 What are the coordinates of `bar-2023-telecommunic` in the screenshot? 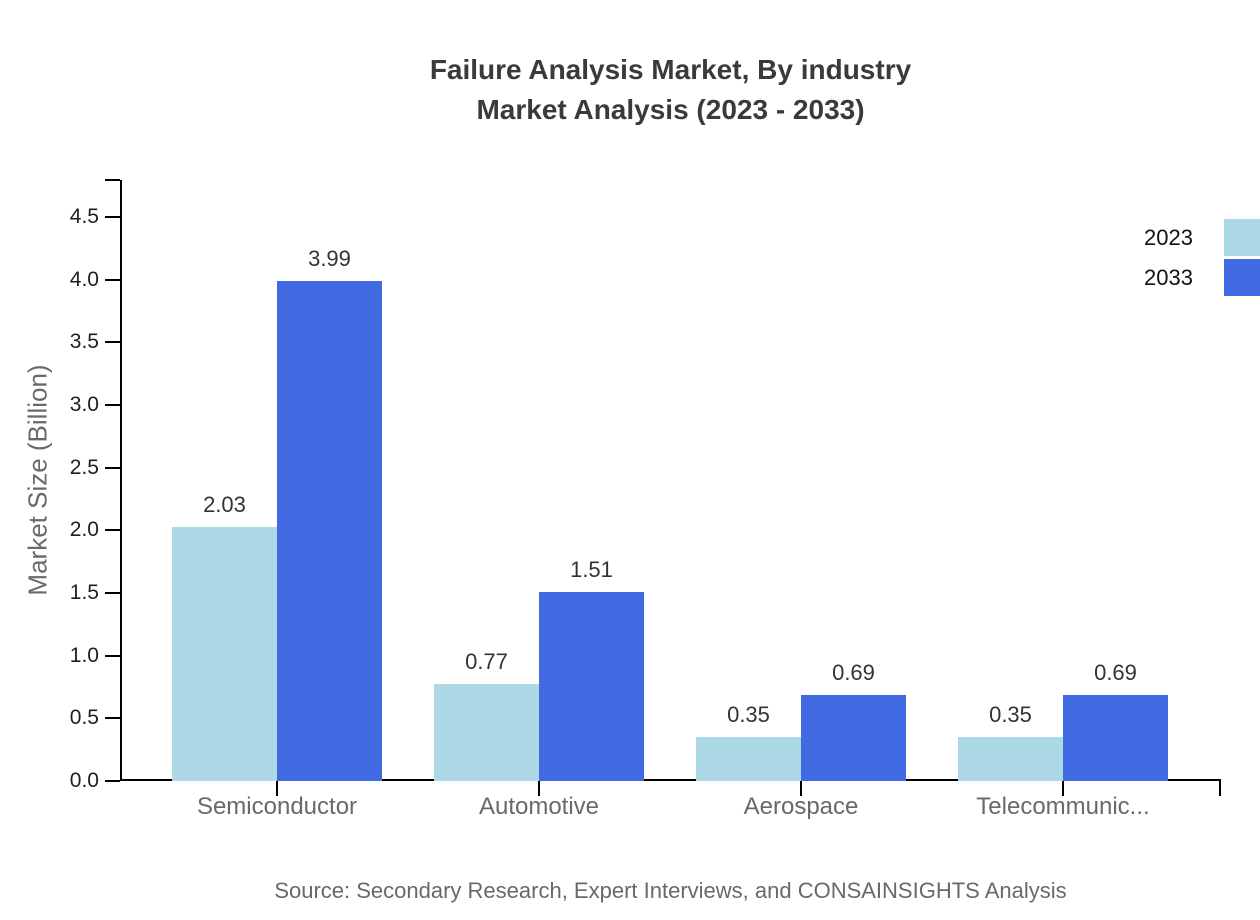 It's located at (1010, 759).